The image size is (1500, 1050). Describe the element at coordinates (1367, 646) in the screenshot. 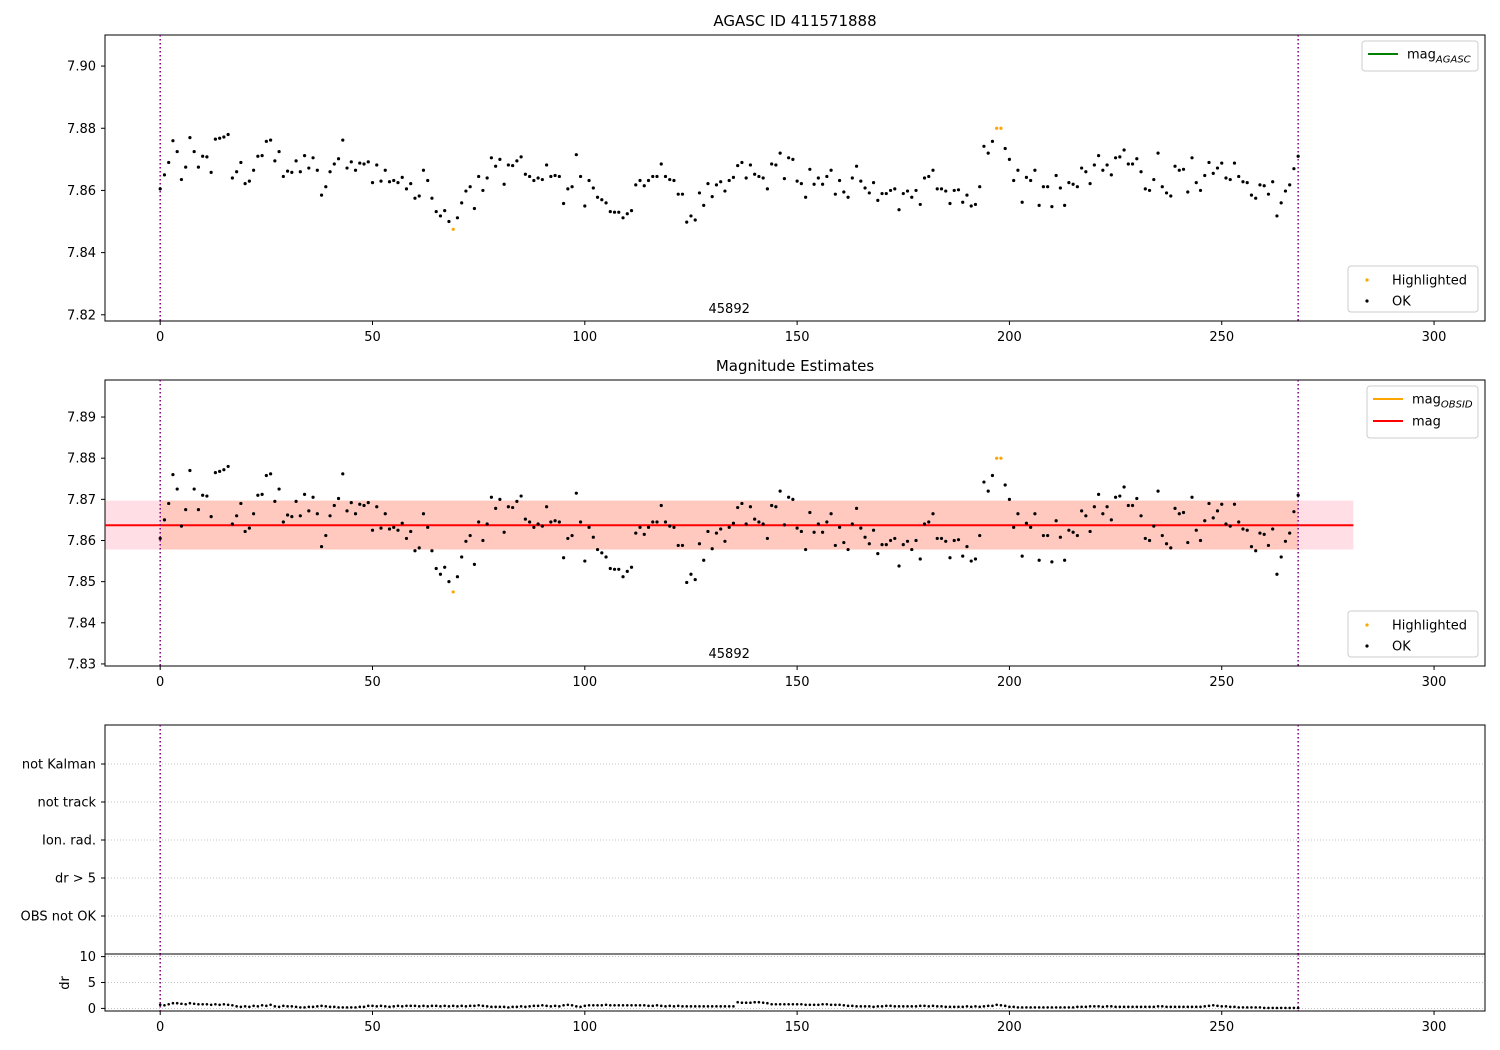

I see `legend-ok-marker` at that location.